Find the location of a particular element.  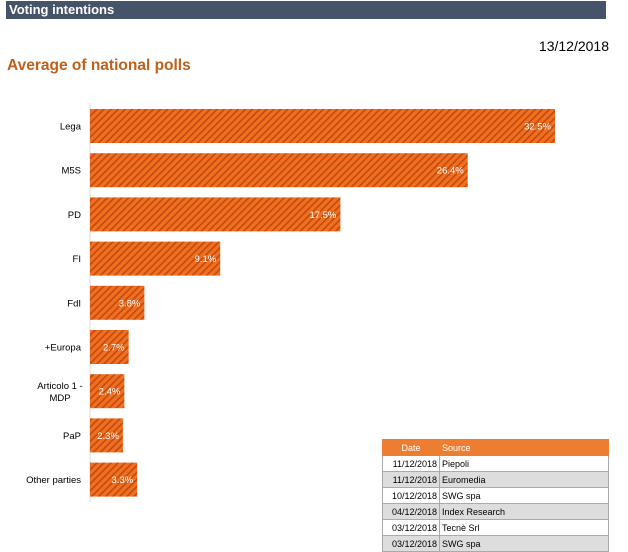

section-header: Voting intentions is located at coordinates (306, 10).